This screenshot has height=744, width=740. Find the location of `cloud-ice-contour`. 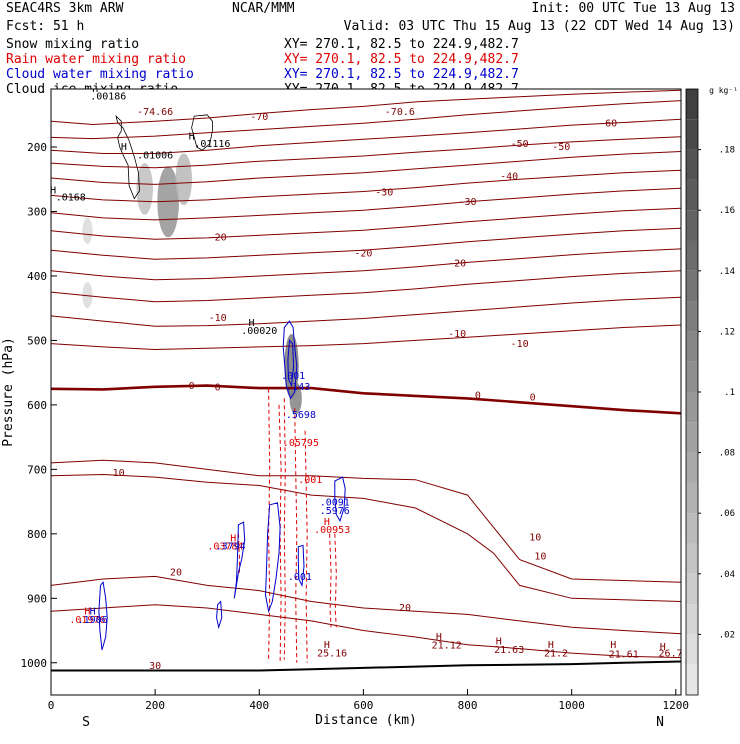

cloud-ice-contour is located at coordinates (127, 157).